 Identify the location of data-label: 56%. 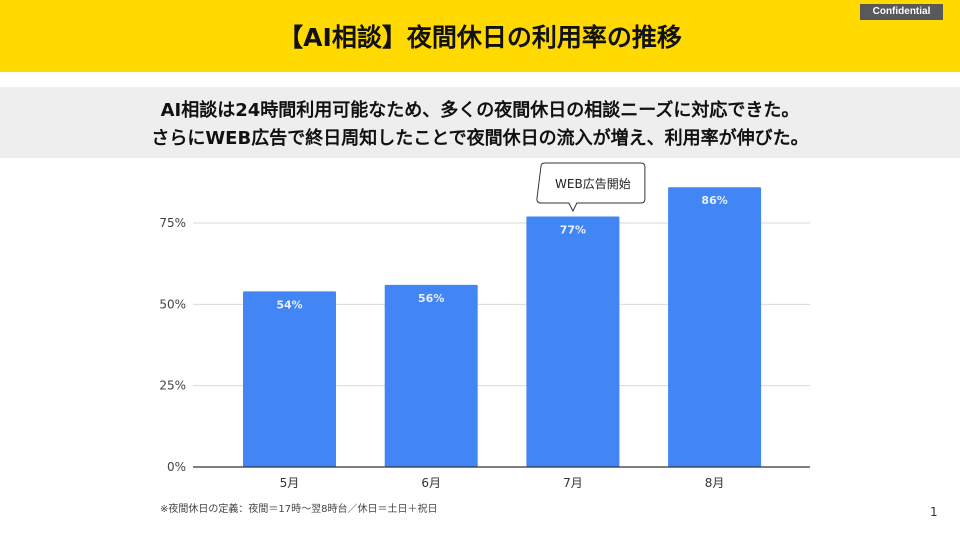
(431, 298).